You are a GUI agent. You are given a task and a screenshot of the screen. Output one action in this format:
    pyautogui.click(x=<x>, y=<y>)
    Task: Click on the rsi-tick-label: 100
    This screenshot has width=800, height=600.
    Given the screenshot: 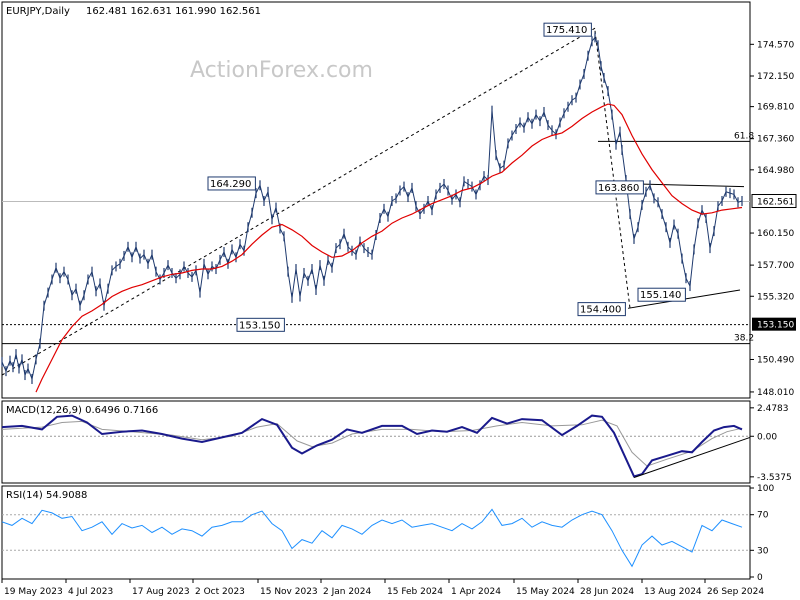 What is the action you would take?
    pyautogui.click(x=765, y=489)
    